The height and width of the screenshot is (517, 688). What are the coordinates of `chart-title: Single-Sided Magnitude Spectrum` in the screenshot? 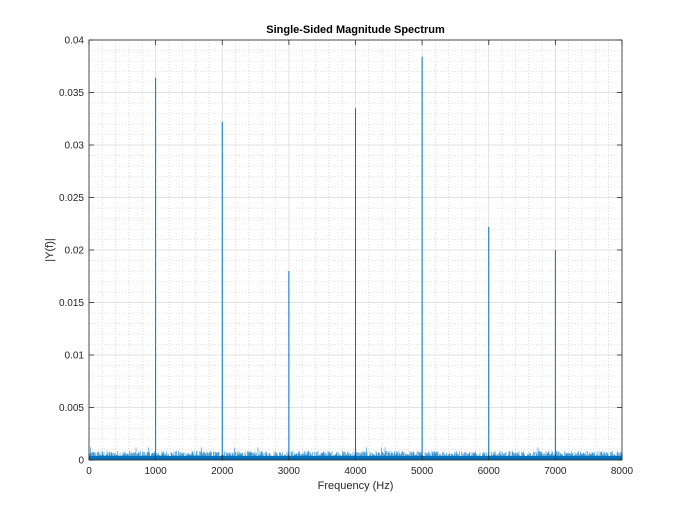 It's located at (355, 30).